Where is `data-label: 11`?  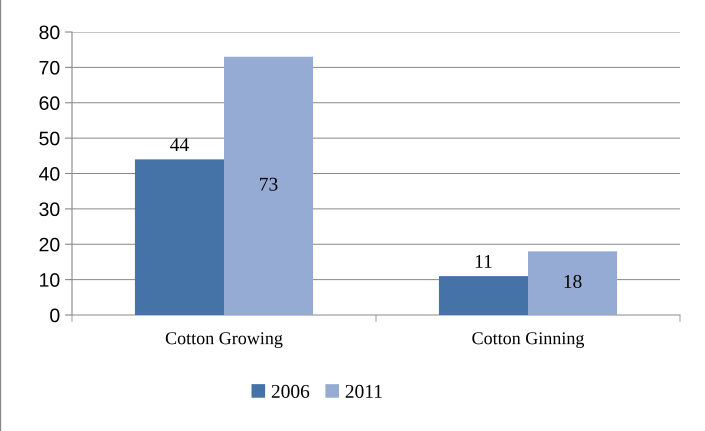 data-label: 11 is located at coordinates (484, 261).